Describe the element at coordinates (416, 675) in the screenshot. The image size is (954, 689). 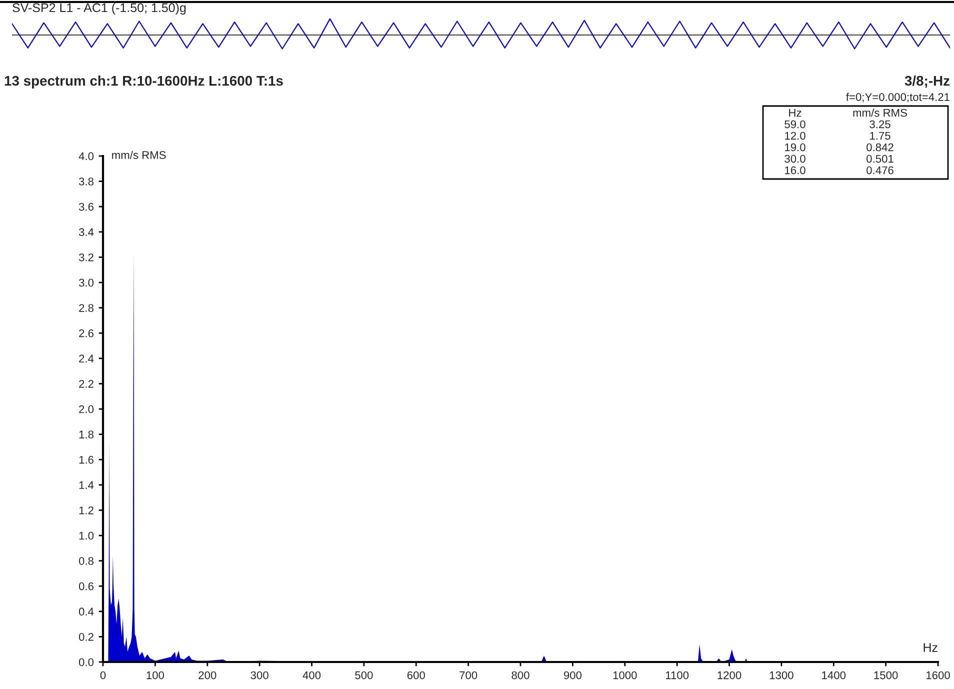
I see `x-tick-label: 600` at that location.